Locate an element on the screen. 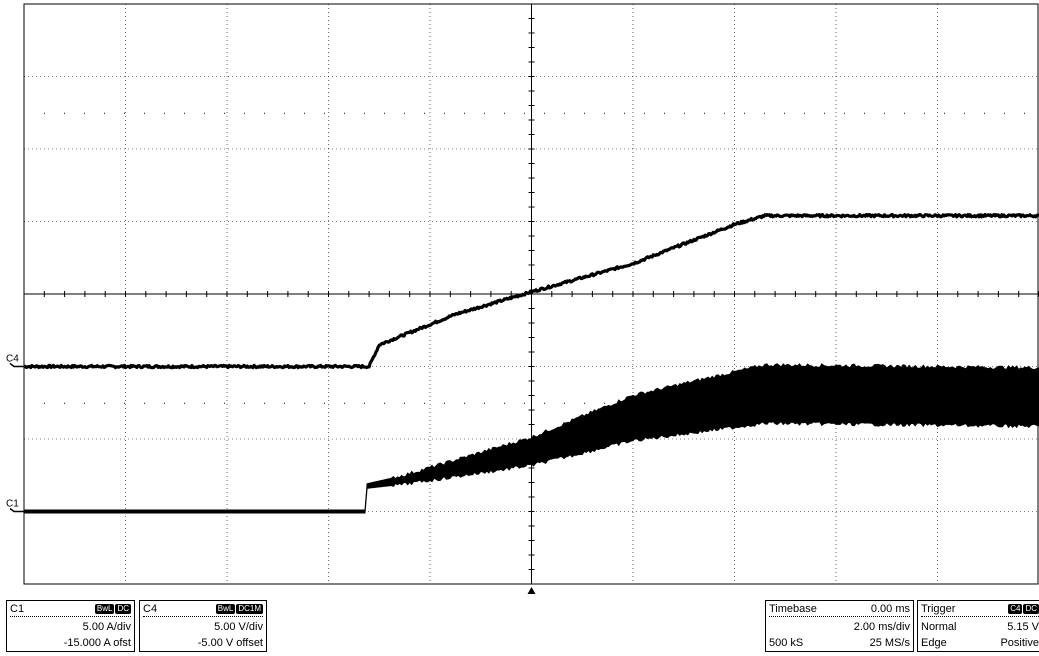  timebase-rate: 25 MS/s is located at coordinates (889, 643).